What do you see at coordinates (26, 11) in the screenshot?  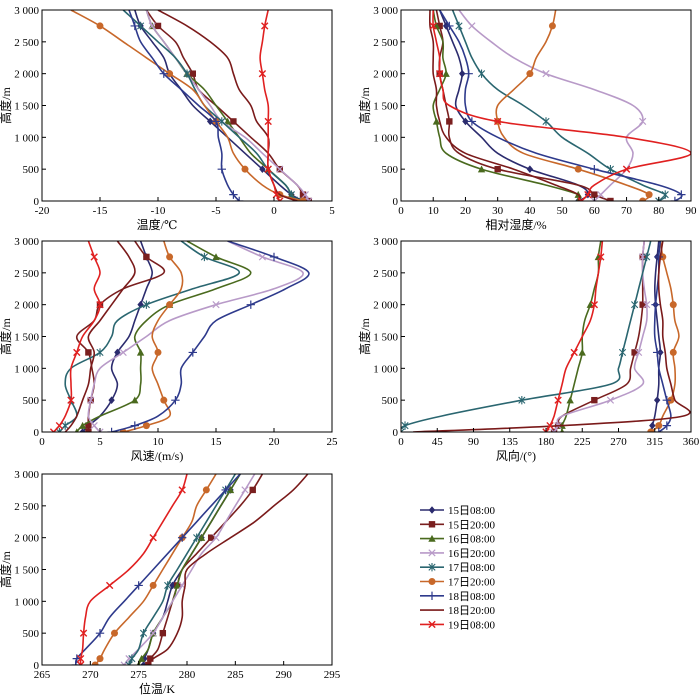 I see `y-tick-label: 3 000` at bounding box center [26, 11].